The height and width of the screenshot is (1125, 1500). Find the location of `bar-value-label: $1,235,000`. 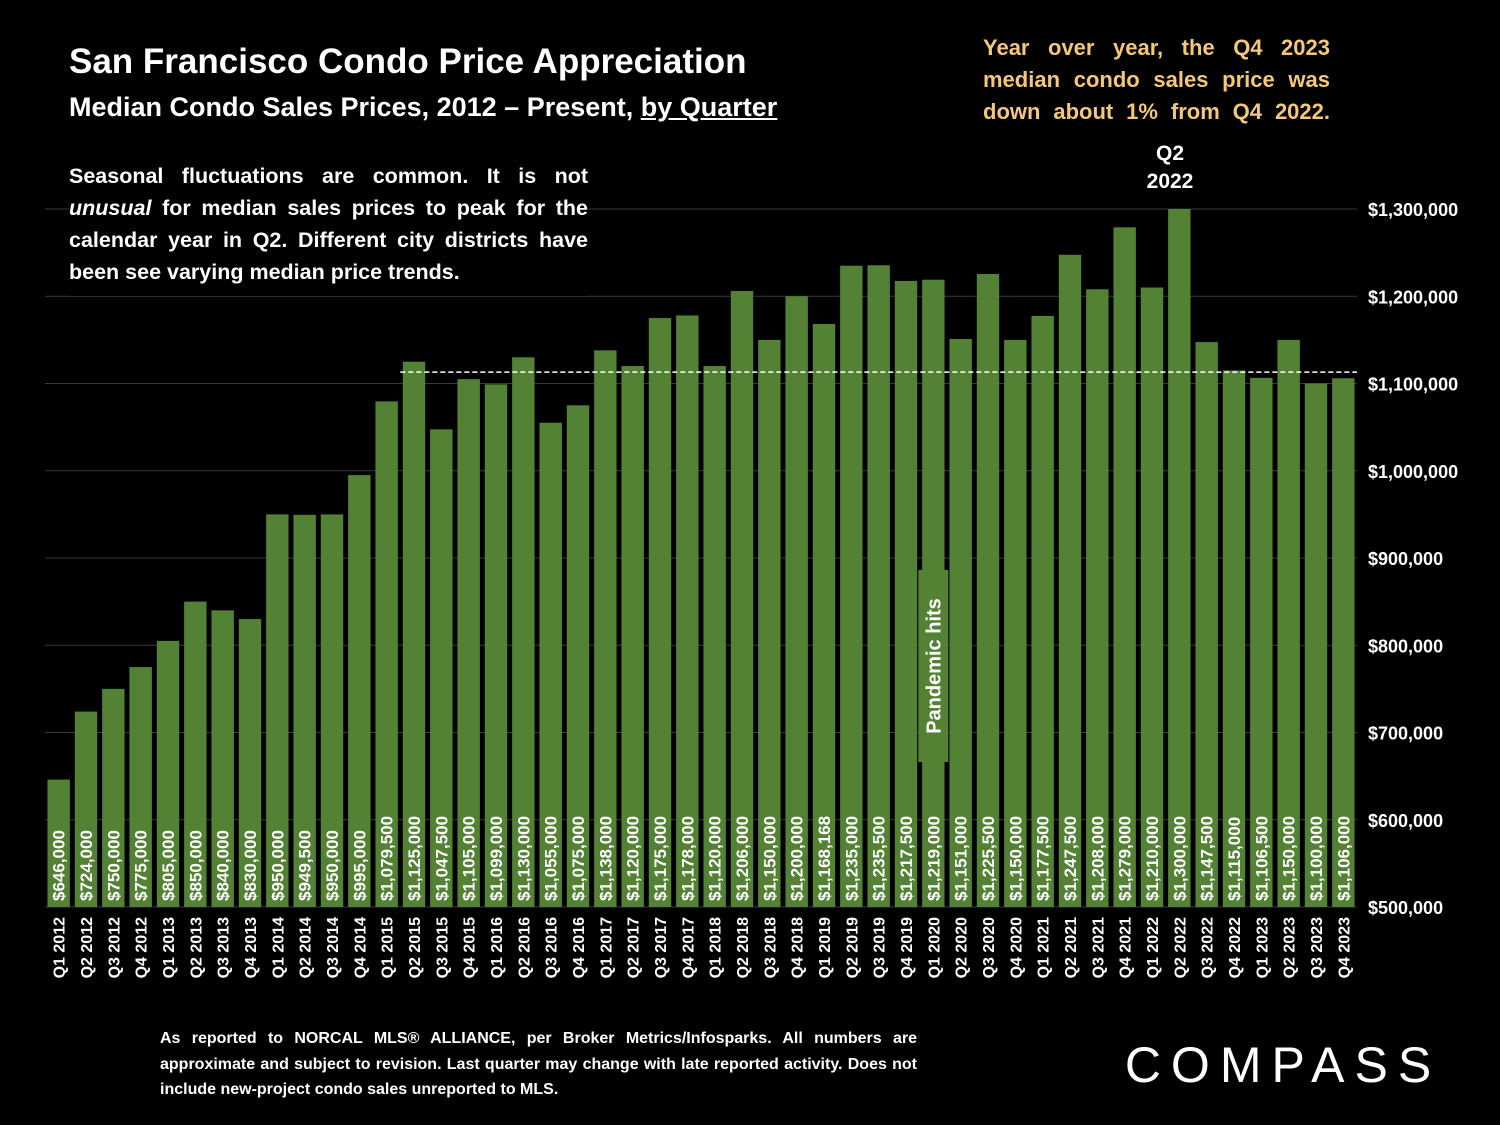

bar-value-label: $1,235,000 is located at coordinates (851, 858).